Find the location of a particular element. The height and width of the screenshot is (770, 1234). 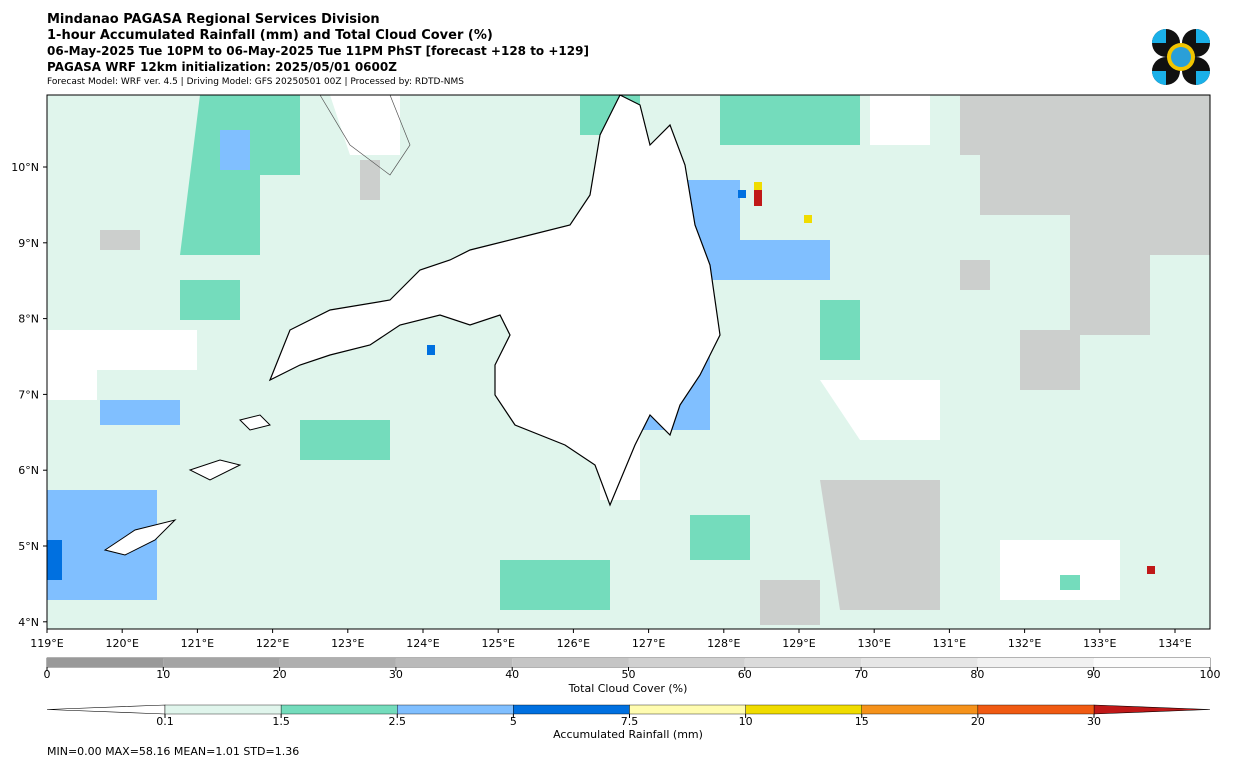

lon-label: 130°E is located at coordinates (873, 643).